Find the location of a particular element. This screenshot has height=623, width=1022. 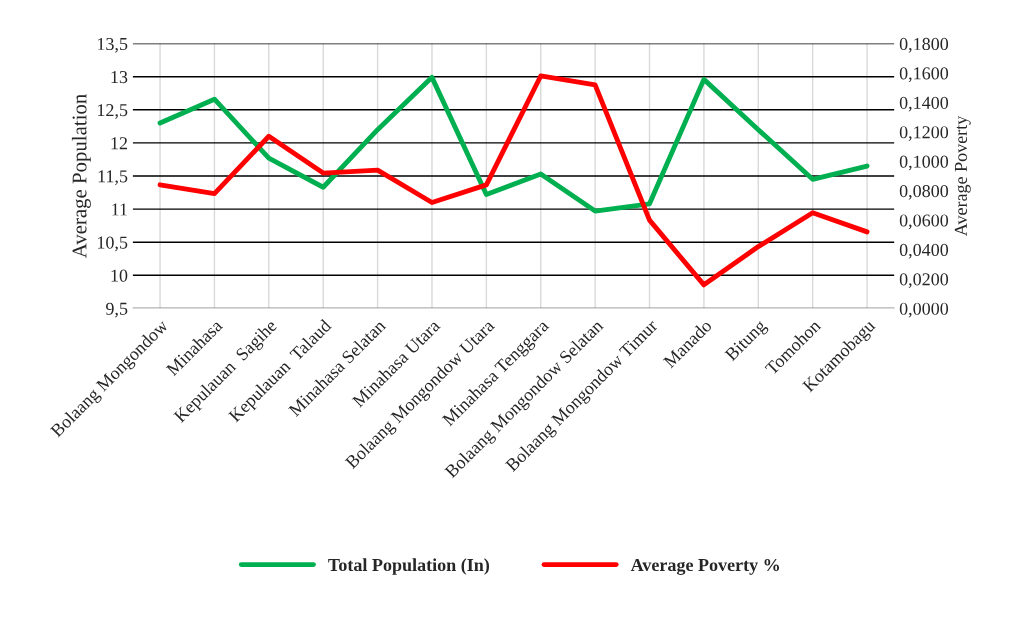

y2-tick-label: 0,1000 is located at coordinates (924, 163).